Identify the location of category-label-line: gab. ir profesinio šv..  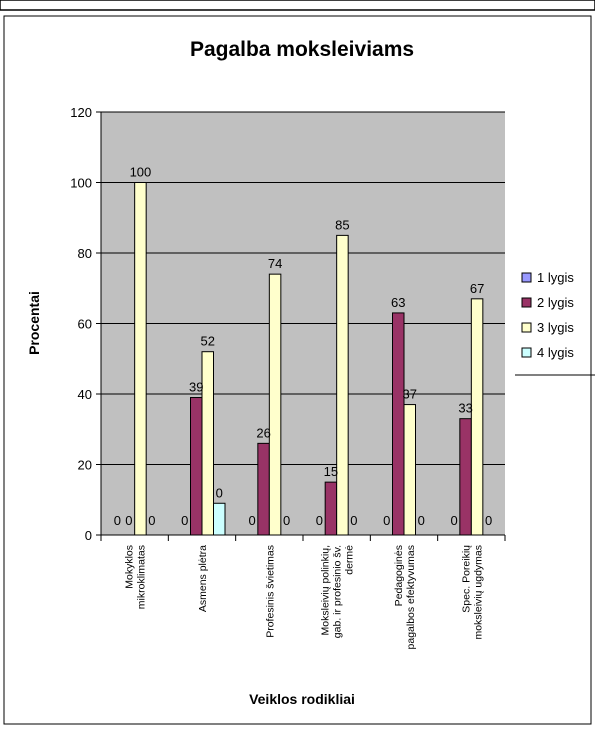
(338, 591).